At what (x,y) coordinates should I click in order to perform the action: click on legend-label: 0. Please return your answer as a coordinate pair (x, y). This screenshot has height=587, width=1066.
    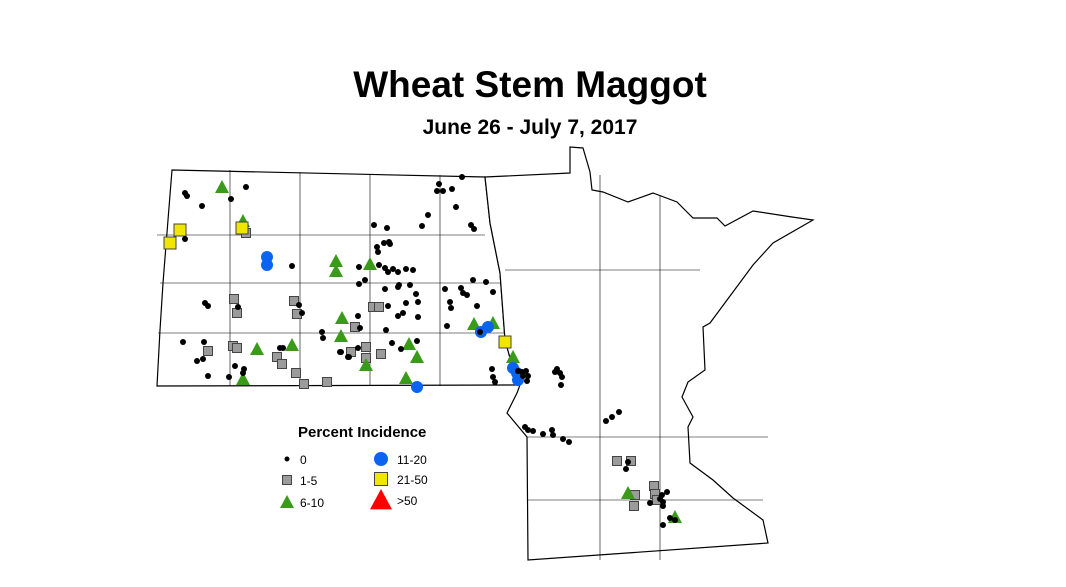
    Looking at the image, I should click on (303, 460).